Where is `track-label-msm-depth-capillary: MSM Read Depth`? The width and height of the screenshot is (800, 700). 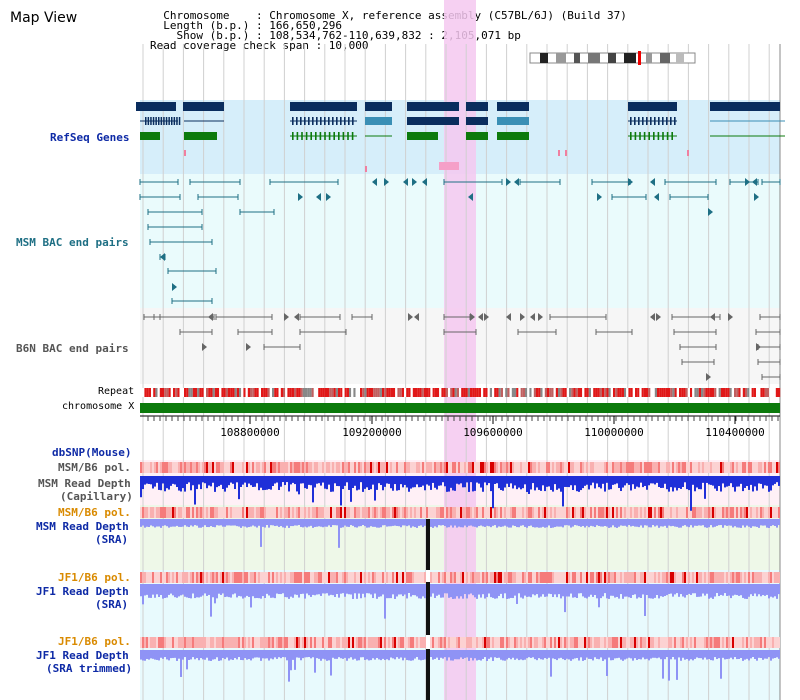
track-label-msm-depth-capillary: MSM Read Depth is located at coordinates (84, 483).